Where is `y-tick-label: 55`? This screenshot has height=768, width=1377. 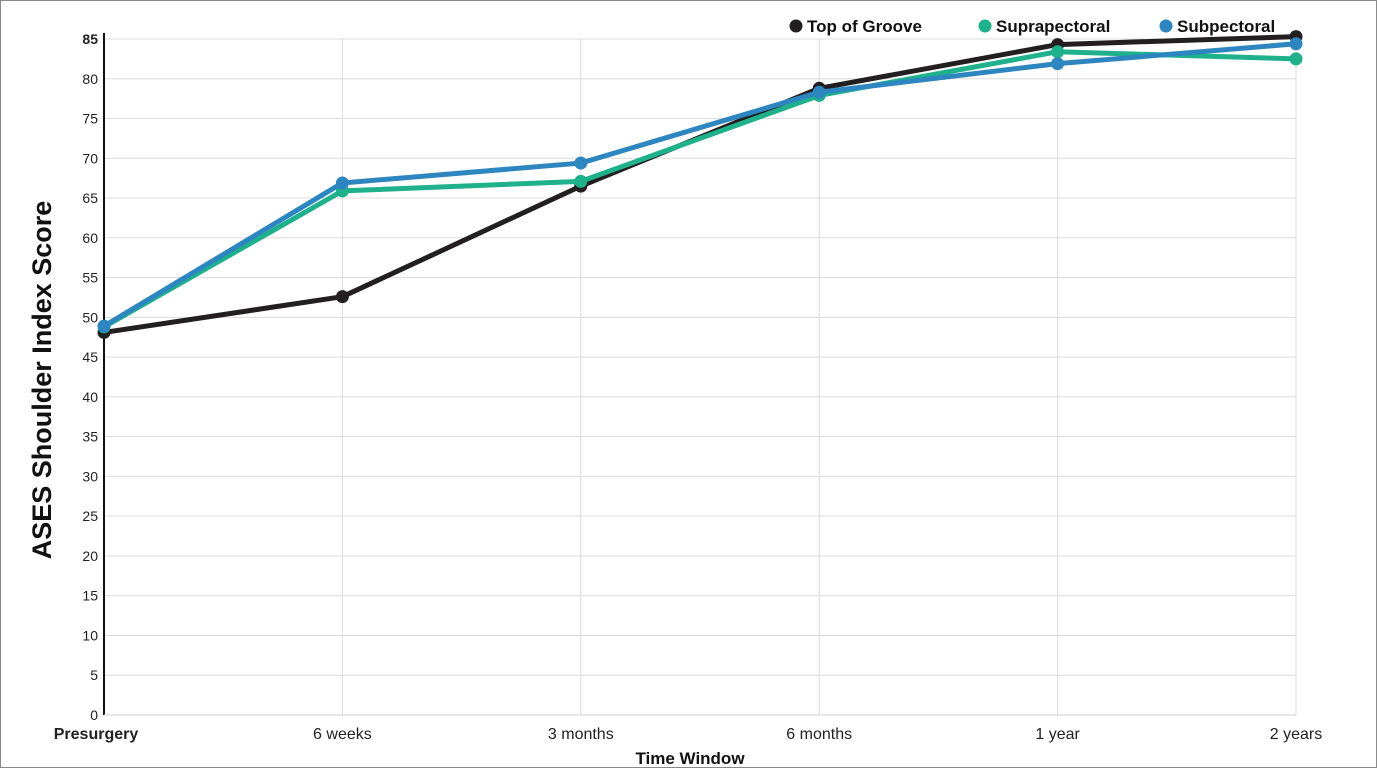 y-tick-label: 55 is located at coordinates (90, 278).